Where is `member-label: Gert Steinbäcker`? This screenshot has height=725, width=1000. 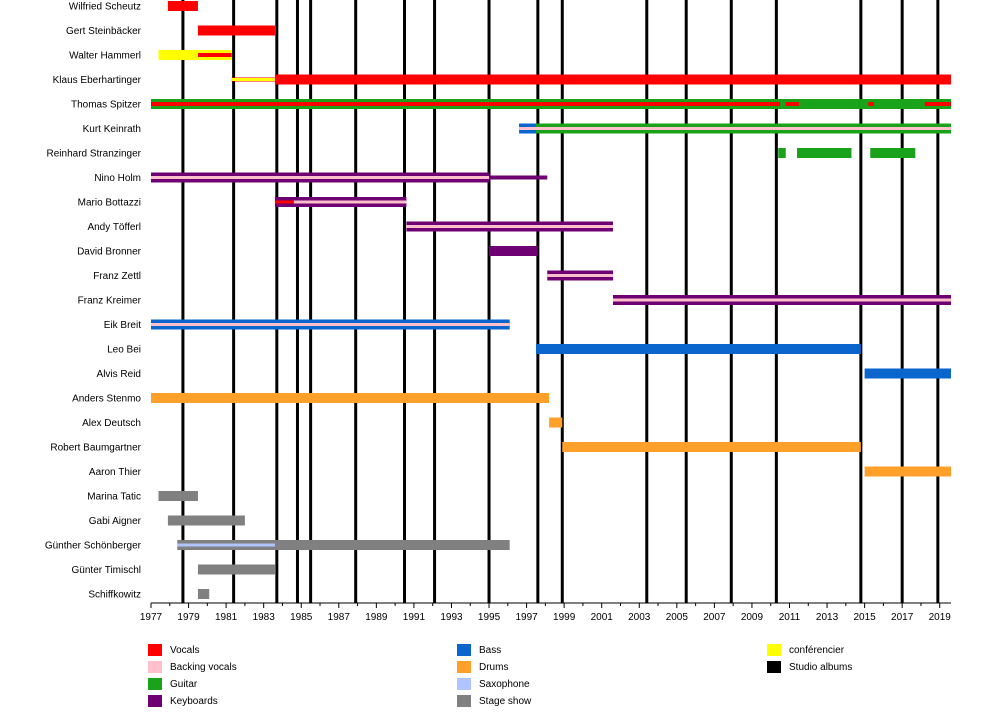 member-label: Gert Steinbäcker is located at coordinates (104, 31).